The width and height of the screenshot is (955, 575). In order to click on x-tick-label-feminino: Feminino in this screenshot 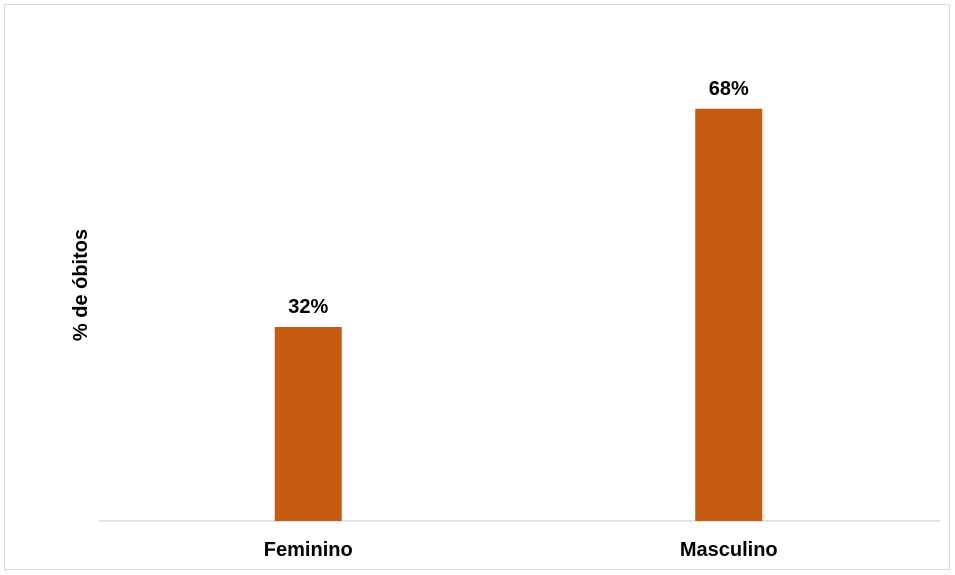, I will do `click(308, 550)`.